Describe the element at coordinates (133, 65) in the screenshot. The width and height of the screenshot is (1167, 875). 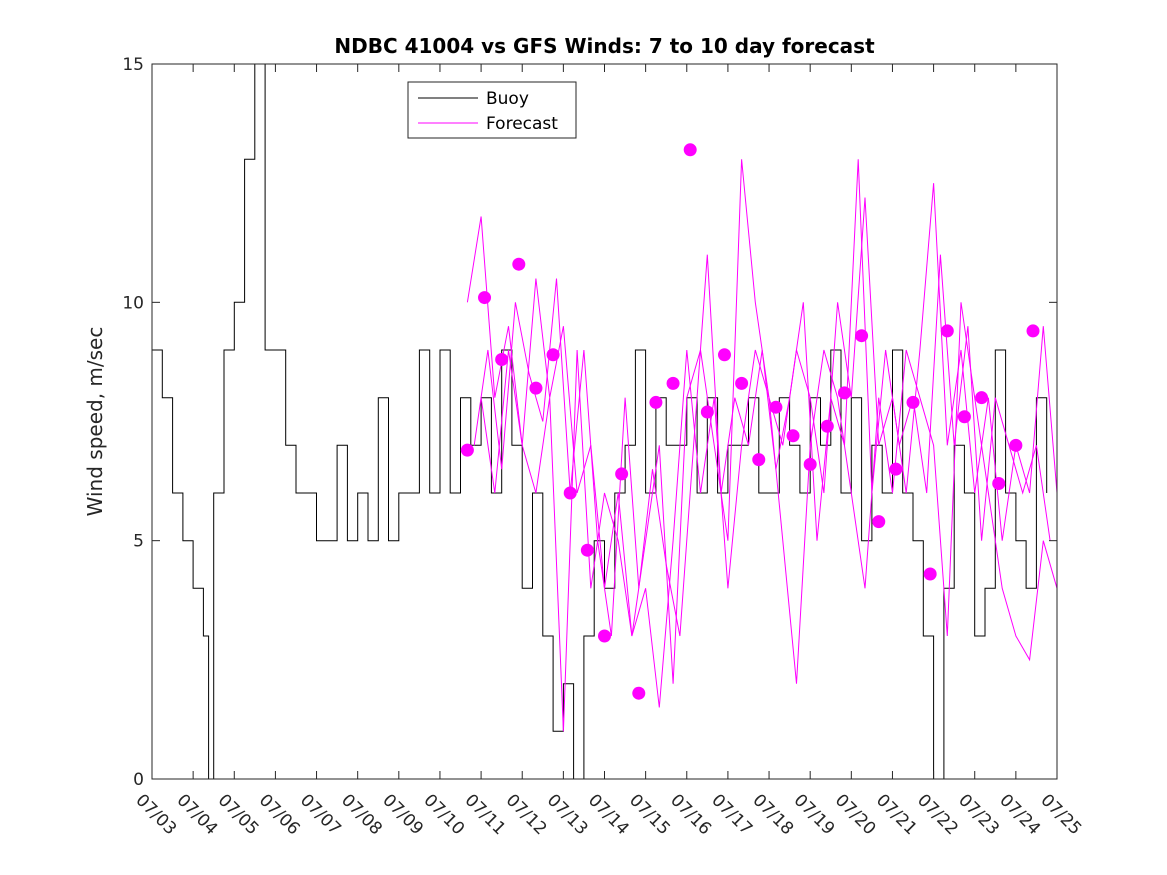
I see `y-tick-label: 15` at that location.